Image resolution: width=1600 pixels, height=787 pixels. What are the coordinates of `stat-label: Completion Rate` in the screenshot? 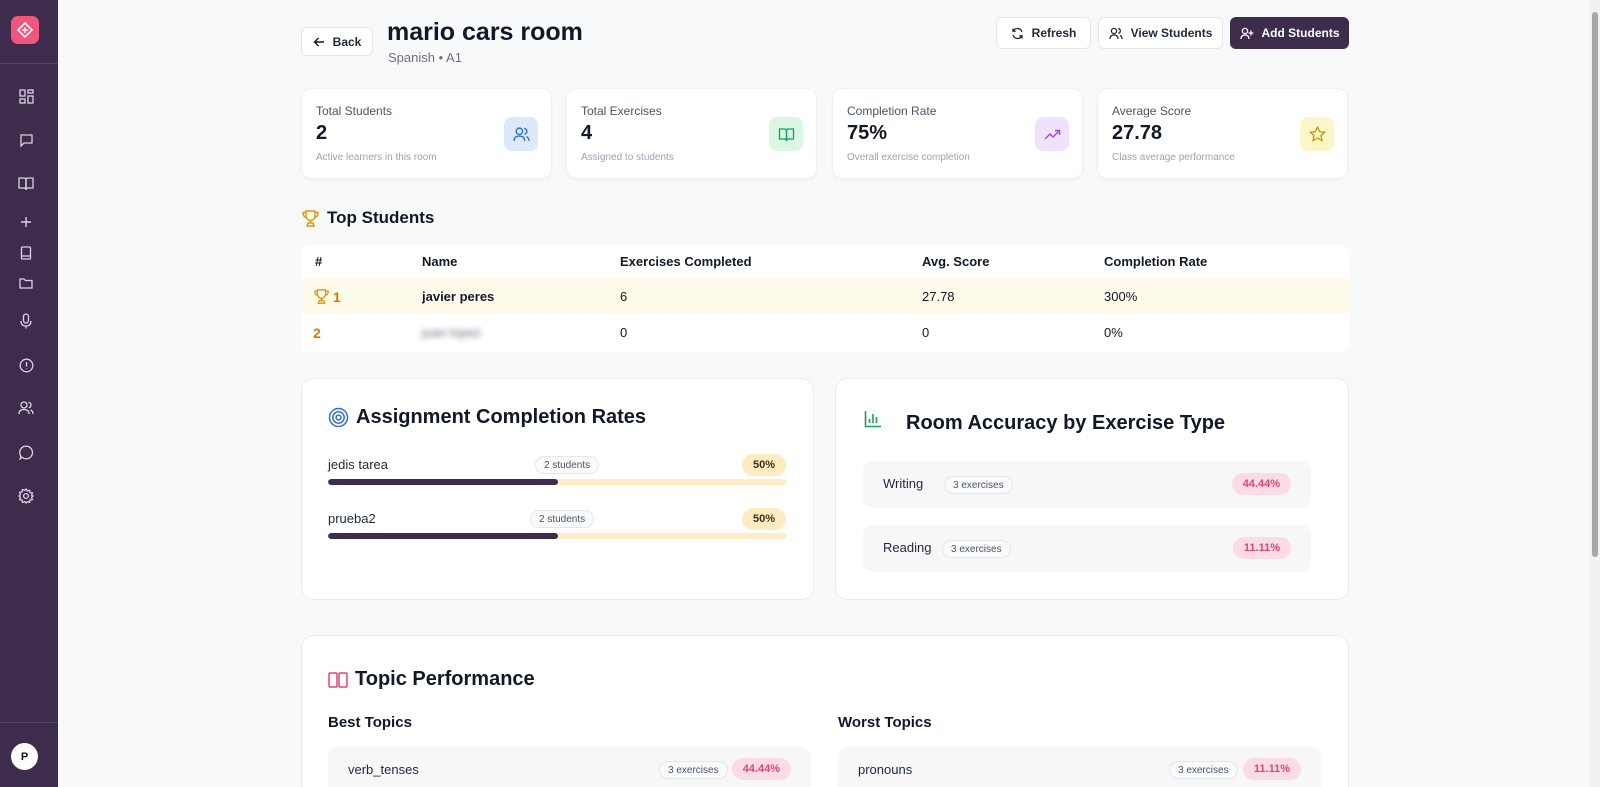 It's located at (892, 111).